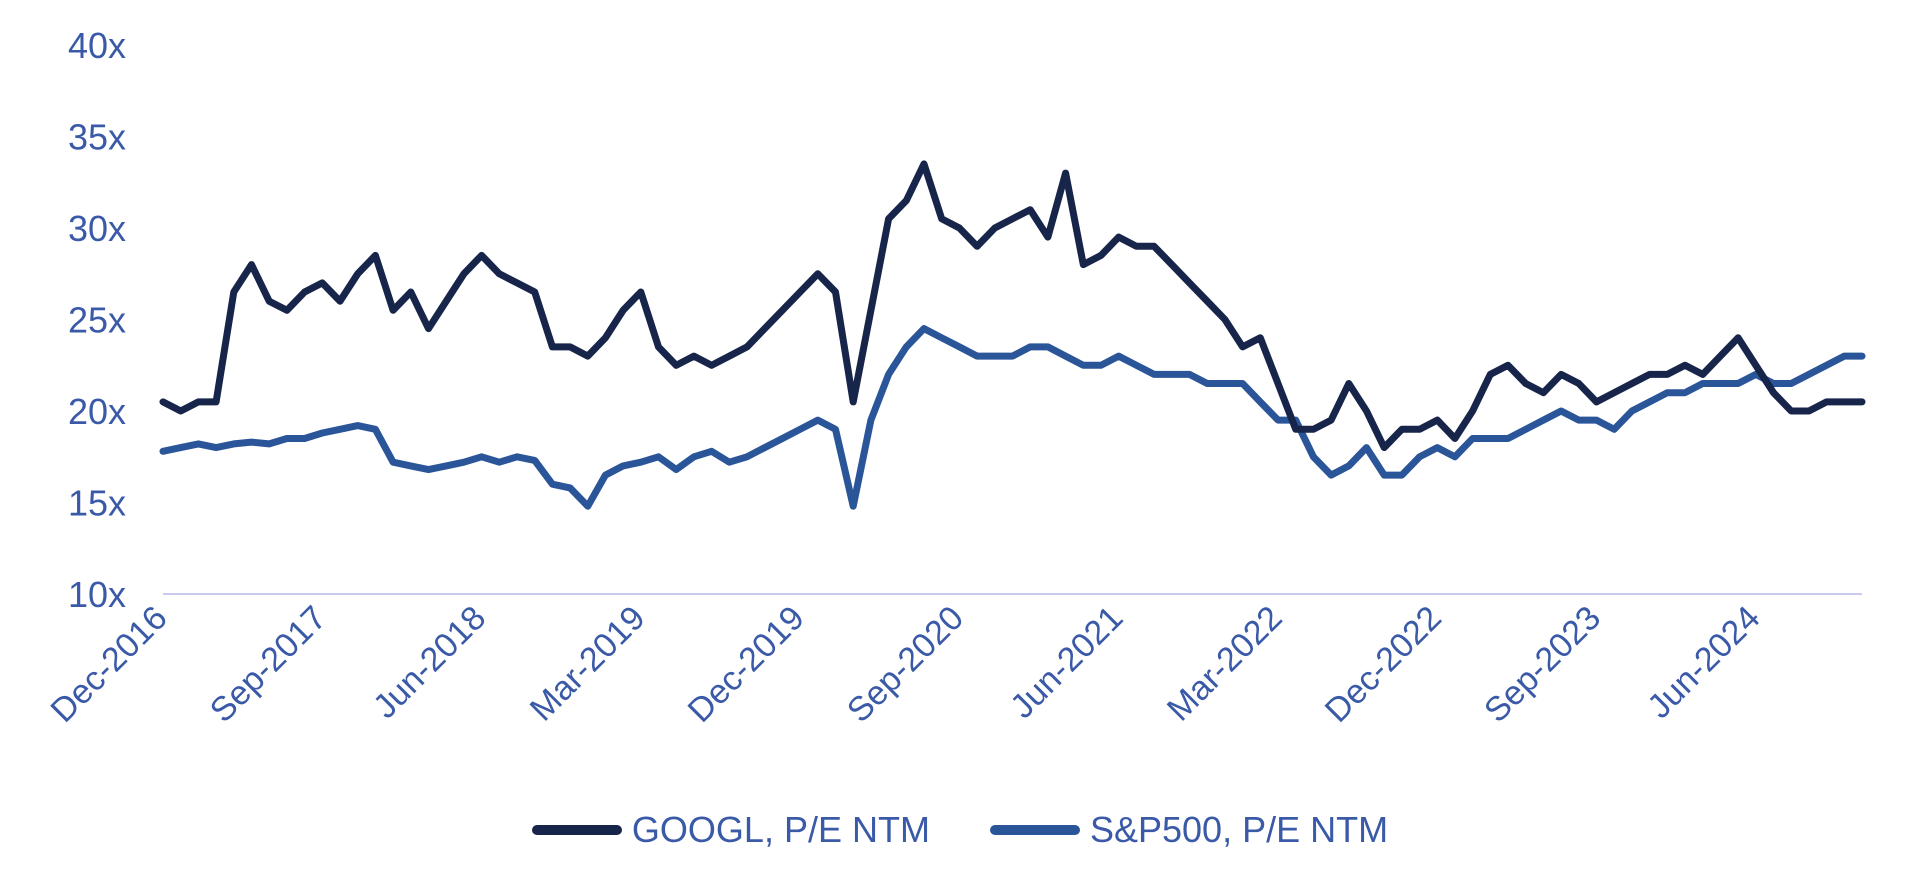 The height and width of the screenshot is (887, 1920). What do you see at coordinates (588, 664) in the screenshot?
I see `x-tick-label: Mar-2019` at bounding box center [588, 664].